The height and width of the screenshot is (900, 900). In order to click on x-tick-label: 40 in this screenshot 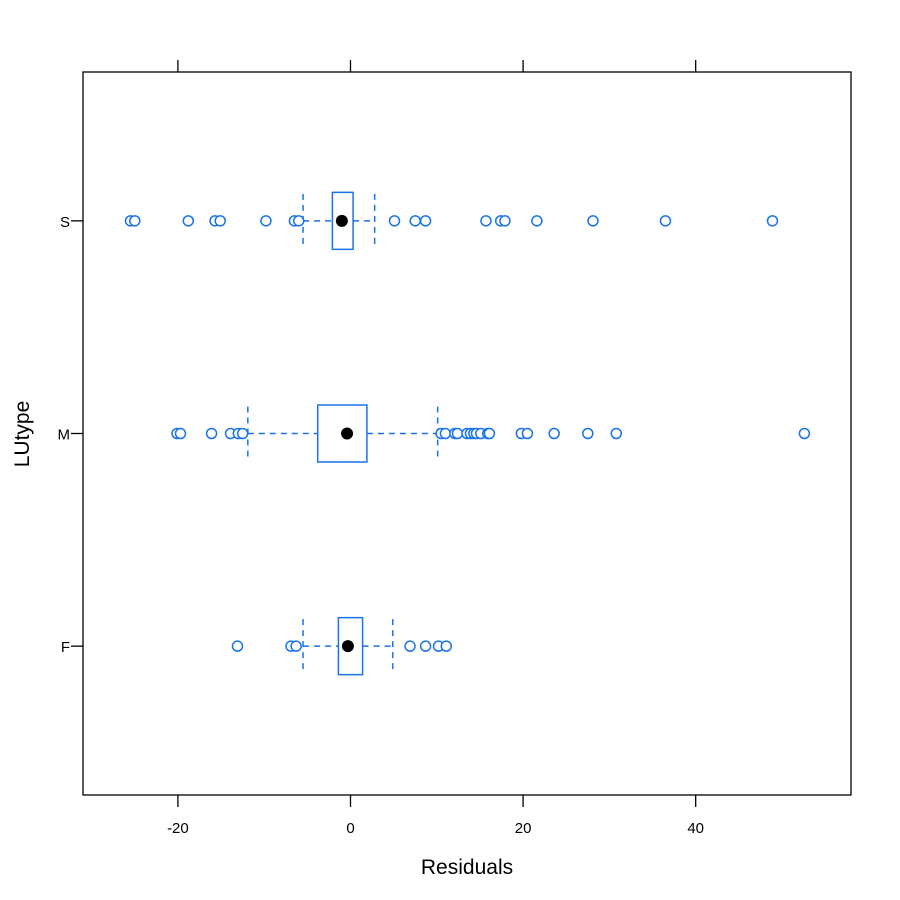, I will do `click(695, 828)`.